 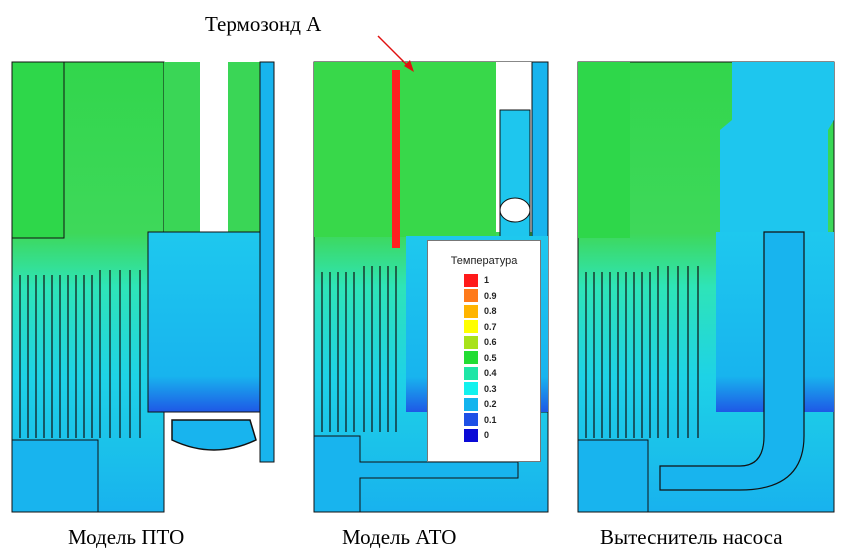 What do you see at coordinates (359, 349) in the screenshot?
I see `fuel-rods-ato` at bounding box center [359, 349].